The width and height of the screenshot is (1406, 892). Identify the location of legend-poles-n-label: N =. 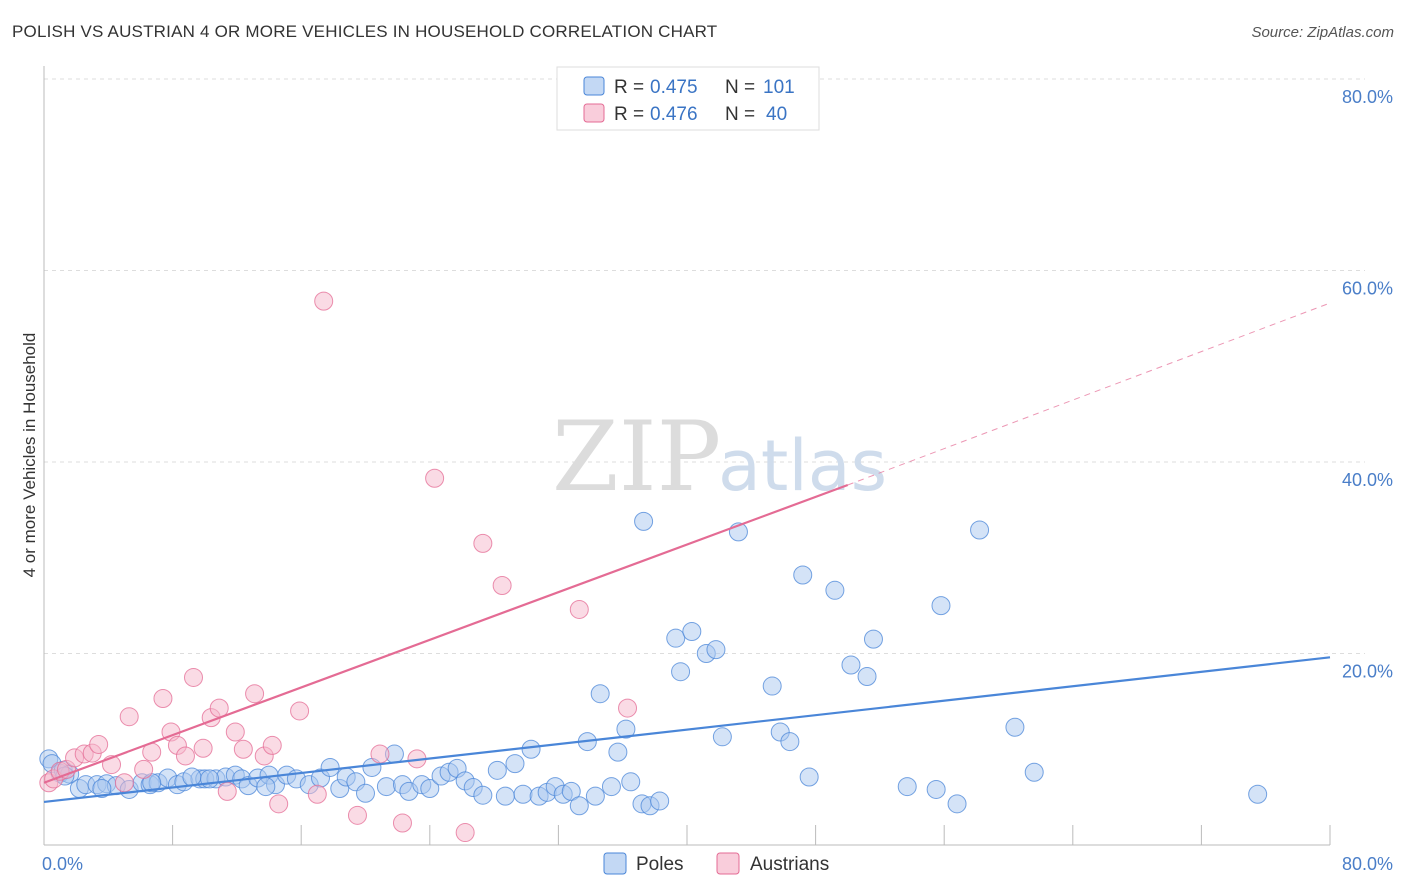
(740, 87).